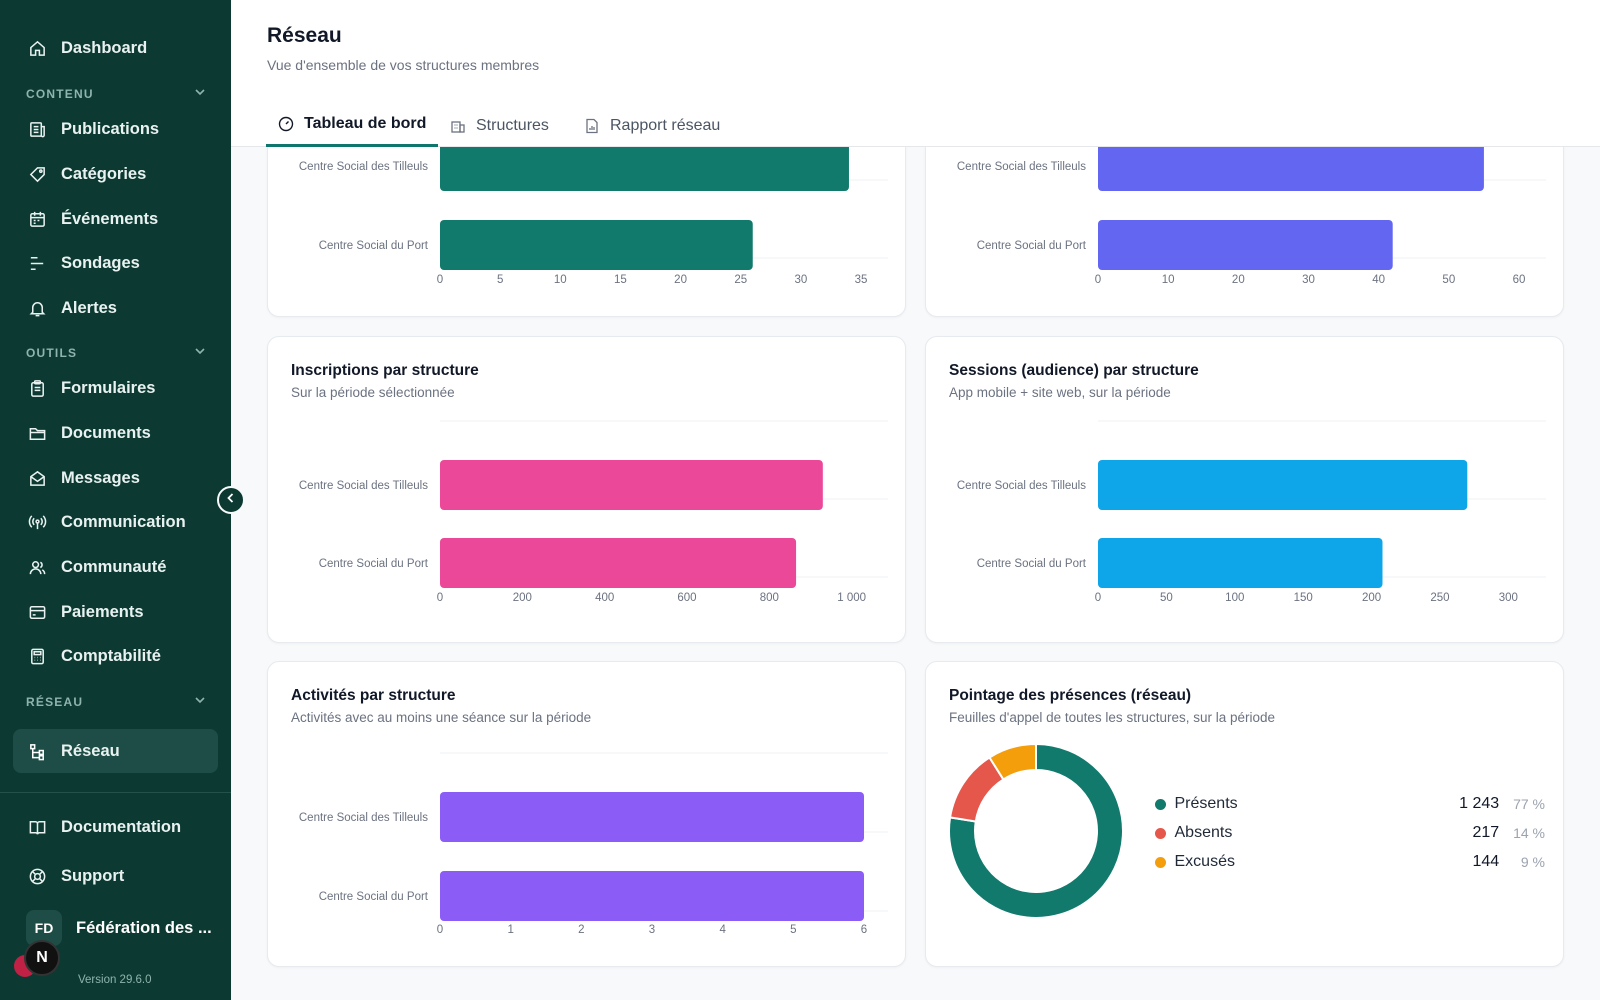 Image resolution: width=1600 pixels, height=1000 pixels. What do you see at coordinates (115, 219) in the screenshot?
I see `sidebar-item-evenements: Événements` at bounding box center [115, 219].